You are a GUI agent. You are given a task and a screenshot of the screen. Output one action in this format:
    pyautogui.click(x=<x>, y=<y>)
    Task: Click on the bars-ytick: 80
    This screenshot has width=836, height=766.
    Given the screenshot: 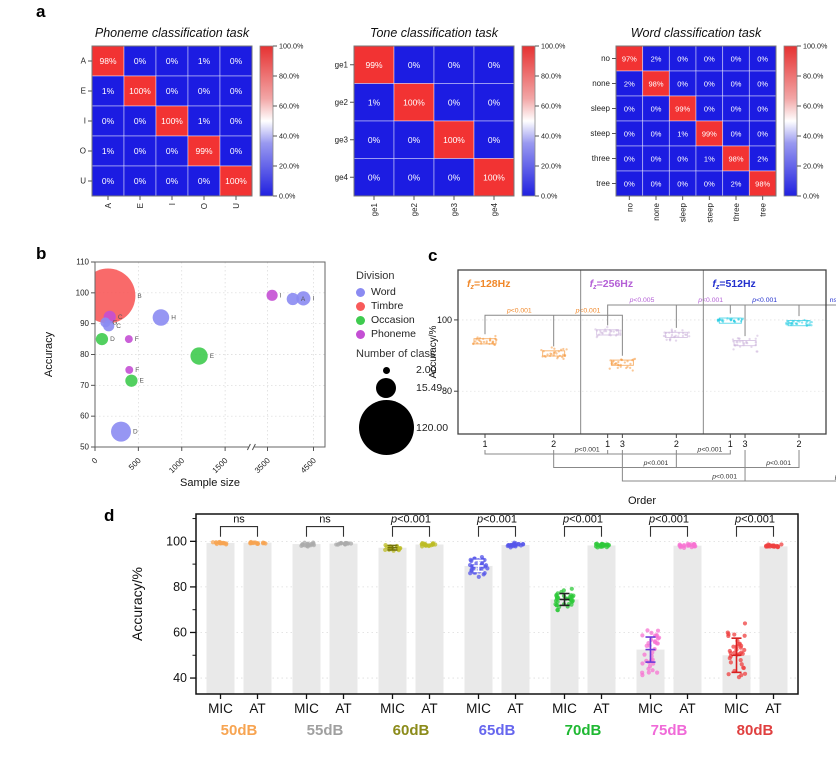 What is the action you would take?
    pyautogui.click(x=180, y=587)
    